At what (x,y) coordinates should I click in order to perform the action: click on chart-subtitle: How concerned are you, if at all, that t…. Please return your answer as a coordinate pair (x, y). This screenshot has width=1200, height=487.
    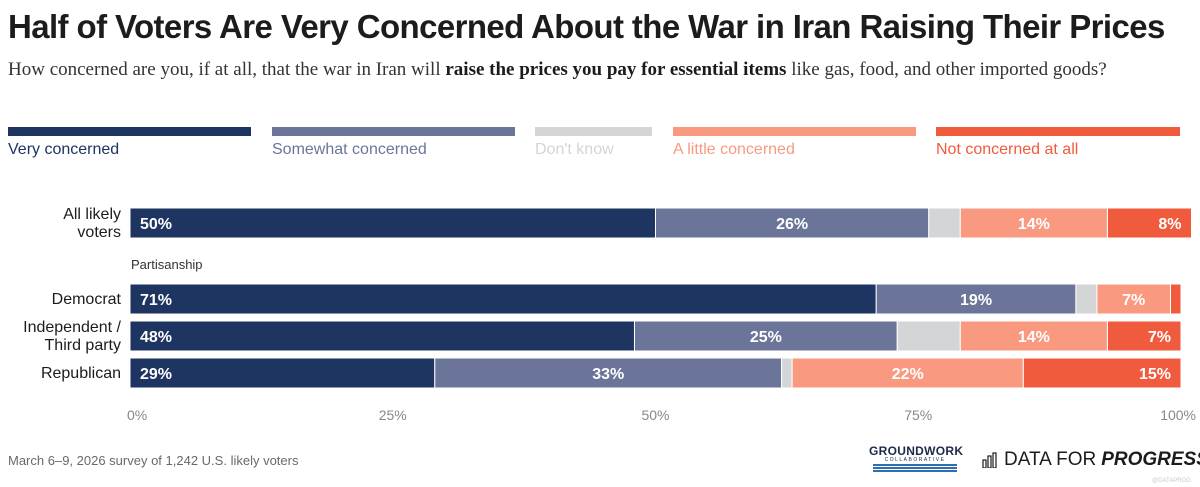
    Looking at the image, I should click on (588, 70).